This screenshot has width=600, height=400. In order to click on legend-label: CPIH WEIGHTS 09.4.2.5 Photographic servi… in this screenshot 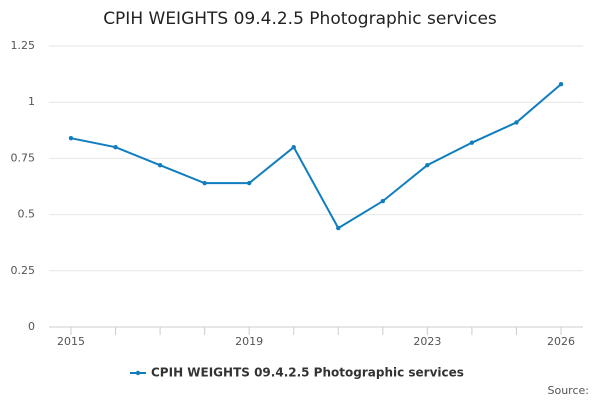, I will do `click(307, 373)`.